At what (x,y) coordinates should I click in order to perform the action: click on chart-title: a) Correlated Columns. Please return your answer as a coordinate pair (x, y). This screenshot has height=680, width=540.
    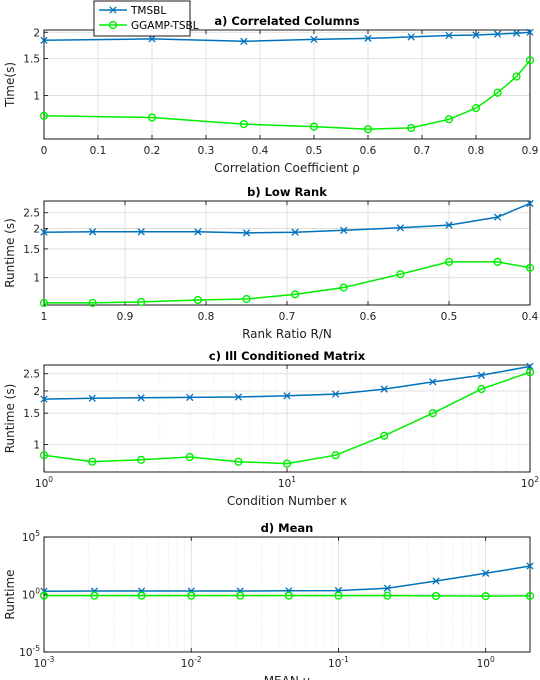
    Looking at the image, I should click on (286, 21).